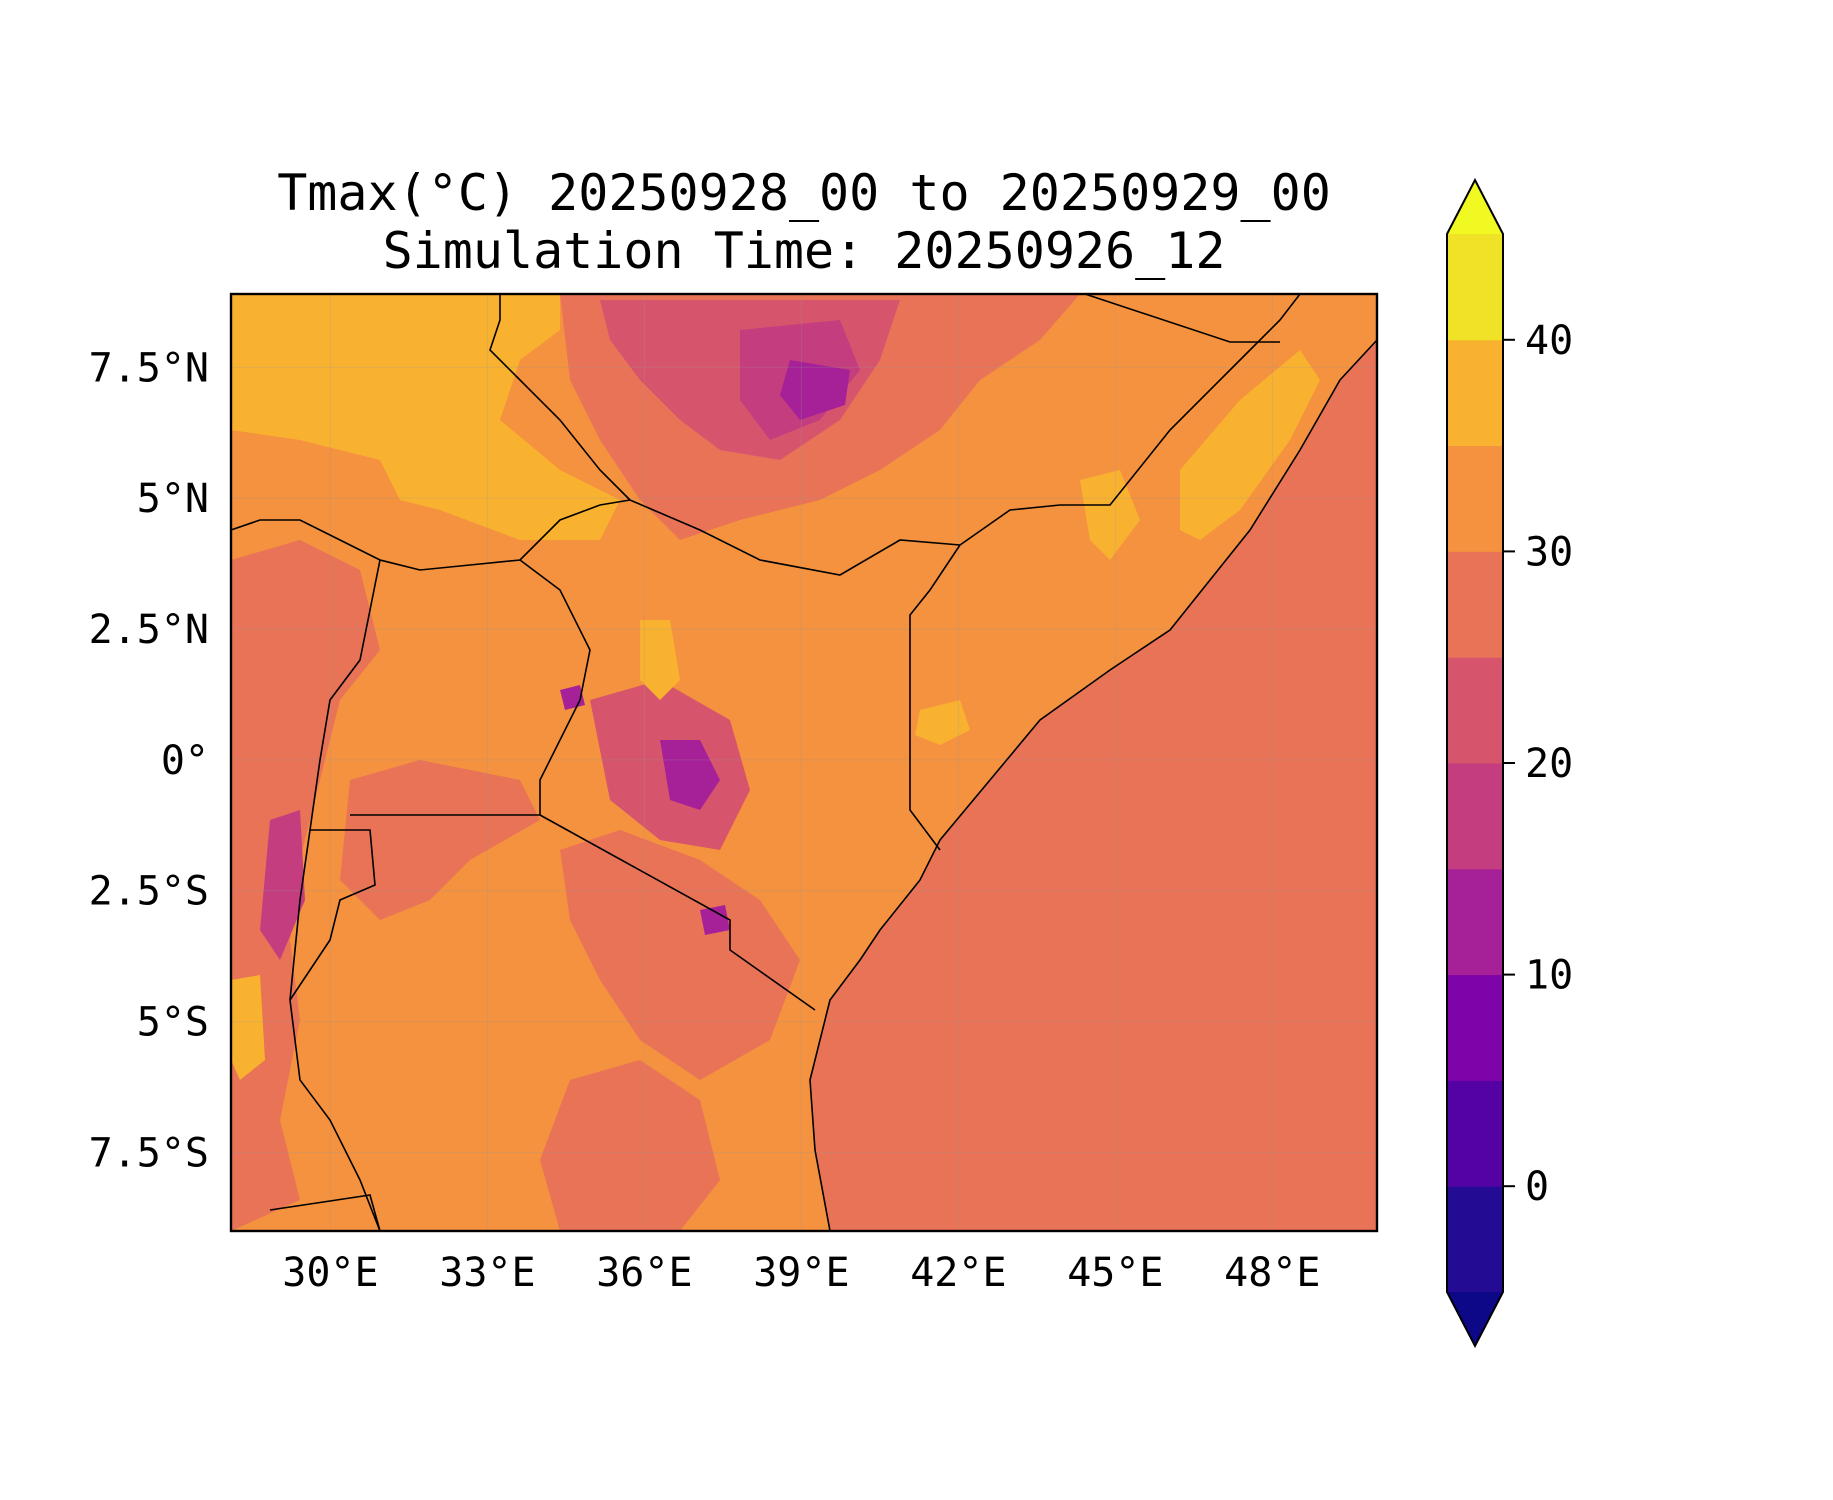  What do you see at coordinates (1475, 1319) in the screenshot?
I see `colorbar-extend-min` at bounding box center [1475, 1319].